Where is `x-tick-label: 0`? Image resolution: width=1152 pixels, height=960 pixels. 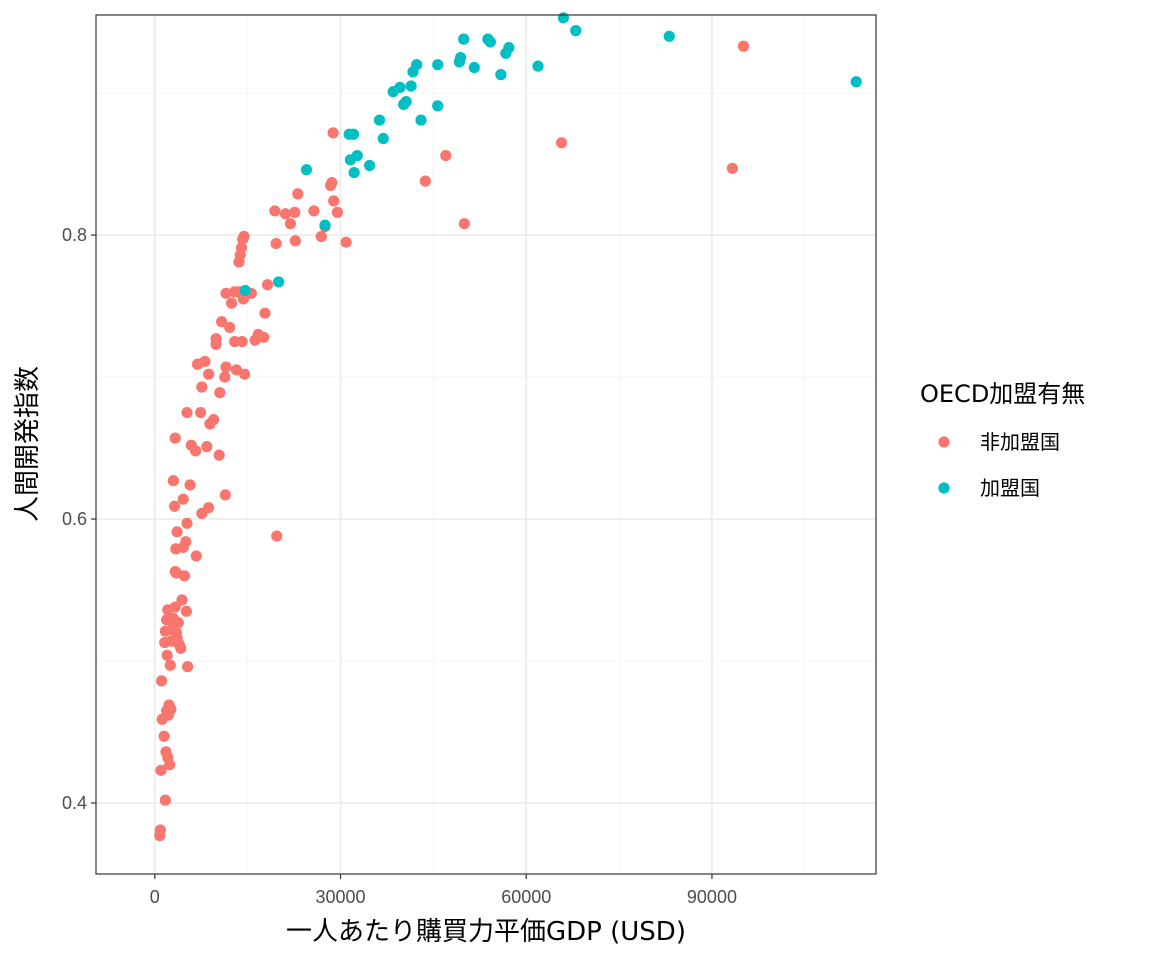 x-tick-label: 0 is located at coordinates (155, 897).